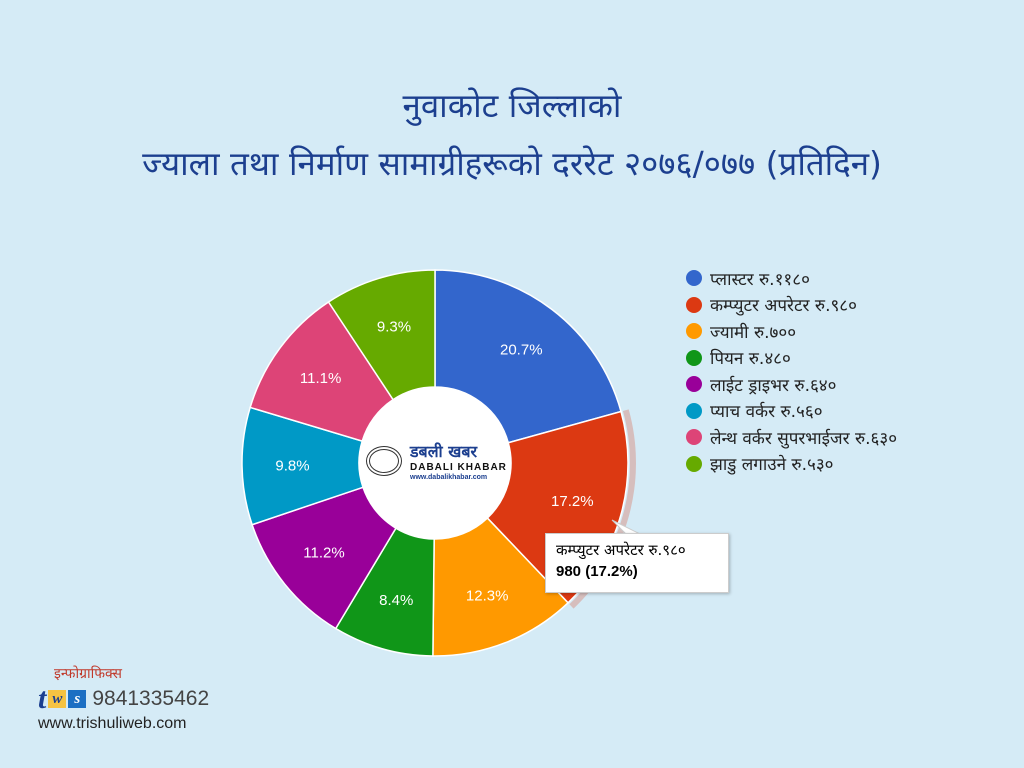 Image resolution: width=1024 pixels, height=768 pixels. Describe the element at coordinates (597, 571) in the screenshot. I see `tooltip-value: 980 (17.2%)` at that location.